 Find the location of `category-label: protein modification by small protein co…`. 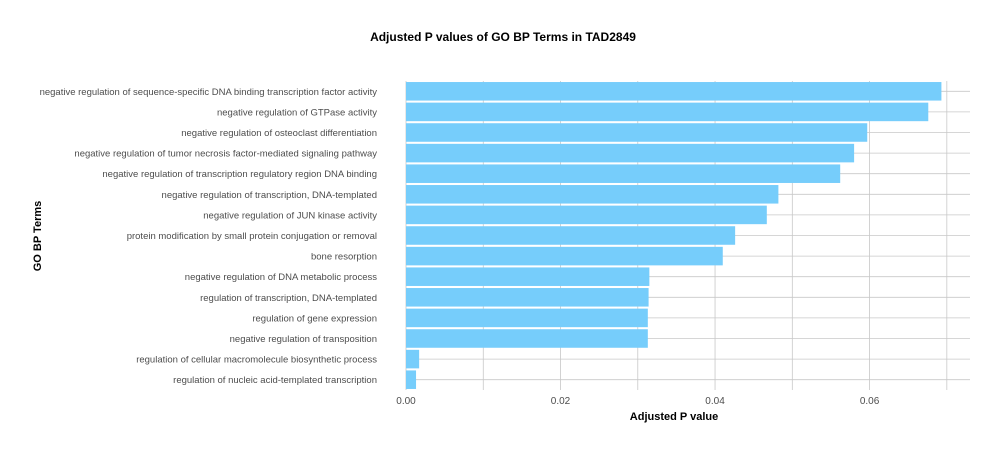

category-label: protein modification by small protein co… is located at coordinates (252, 236).